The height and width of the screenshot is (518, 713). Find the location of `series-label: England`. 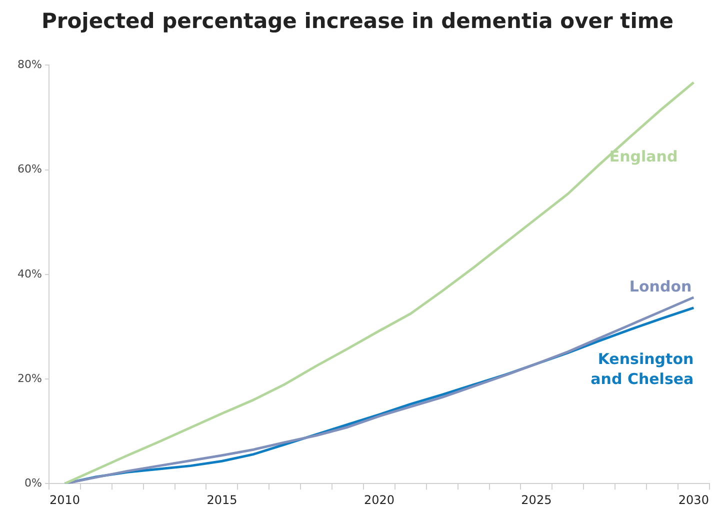

series-label: England is located at coordinates (643, 156).